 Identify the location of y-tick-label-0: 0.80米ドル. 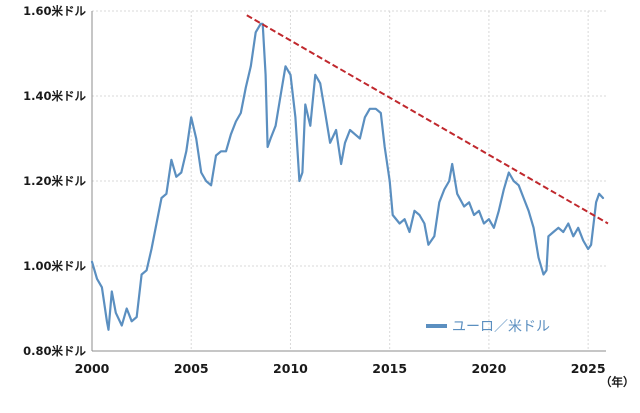
(54, 351).